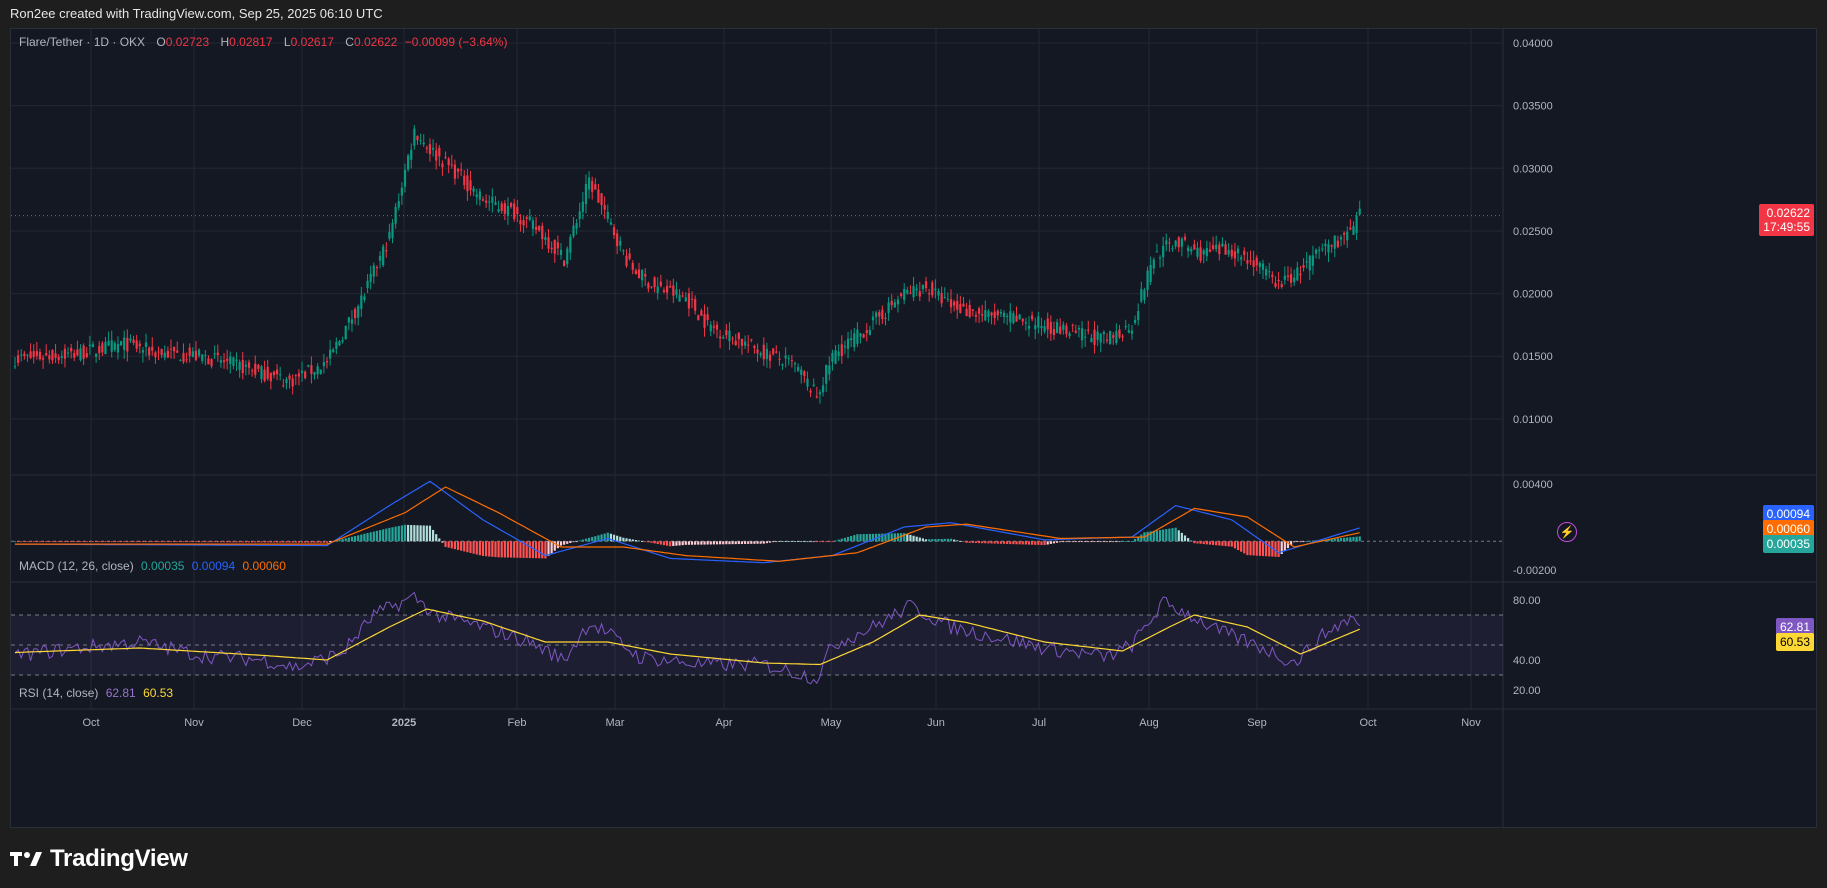 The height and width of the screenshot is (888, 1827). Describe the element at coordinates (76, 566) in the screenshot. I see `macd-label: MACD (12, 26, close)` at that location.